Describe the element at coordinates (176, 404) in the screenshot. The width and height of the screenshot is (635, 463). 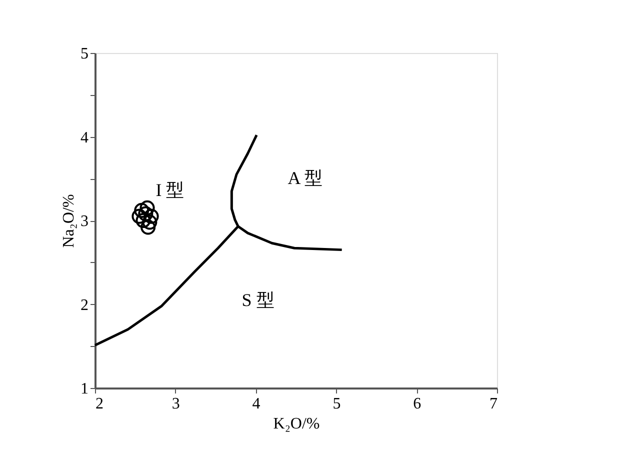
I see `x-tick-label: 3` at that location.